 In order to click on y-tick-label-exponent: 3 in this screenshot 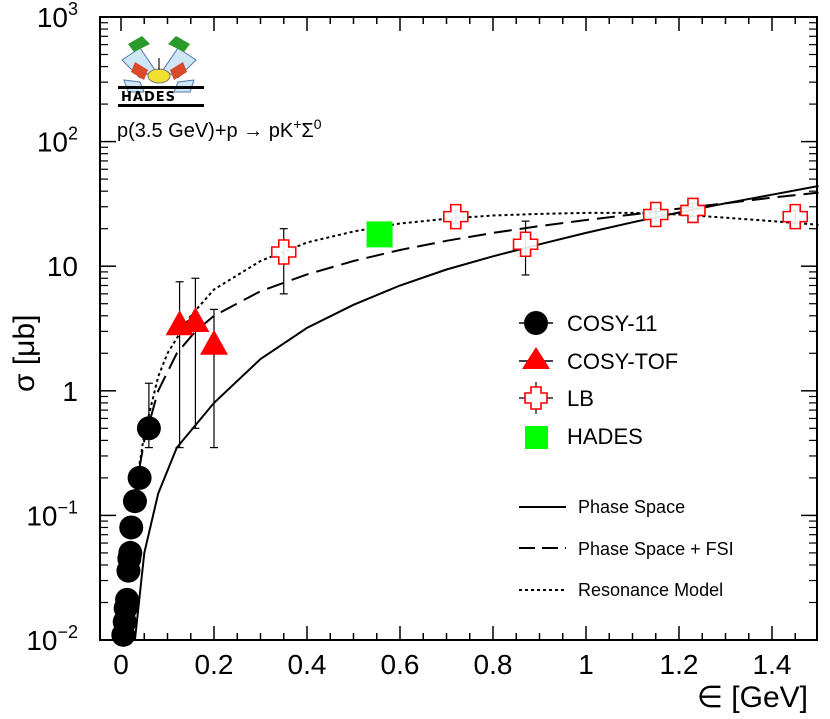, I will do `click(73, 9)`.